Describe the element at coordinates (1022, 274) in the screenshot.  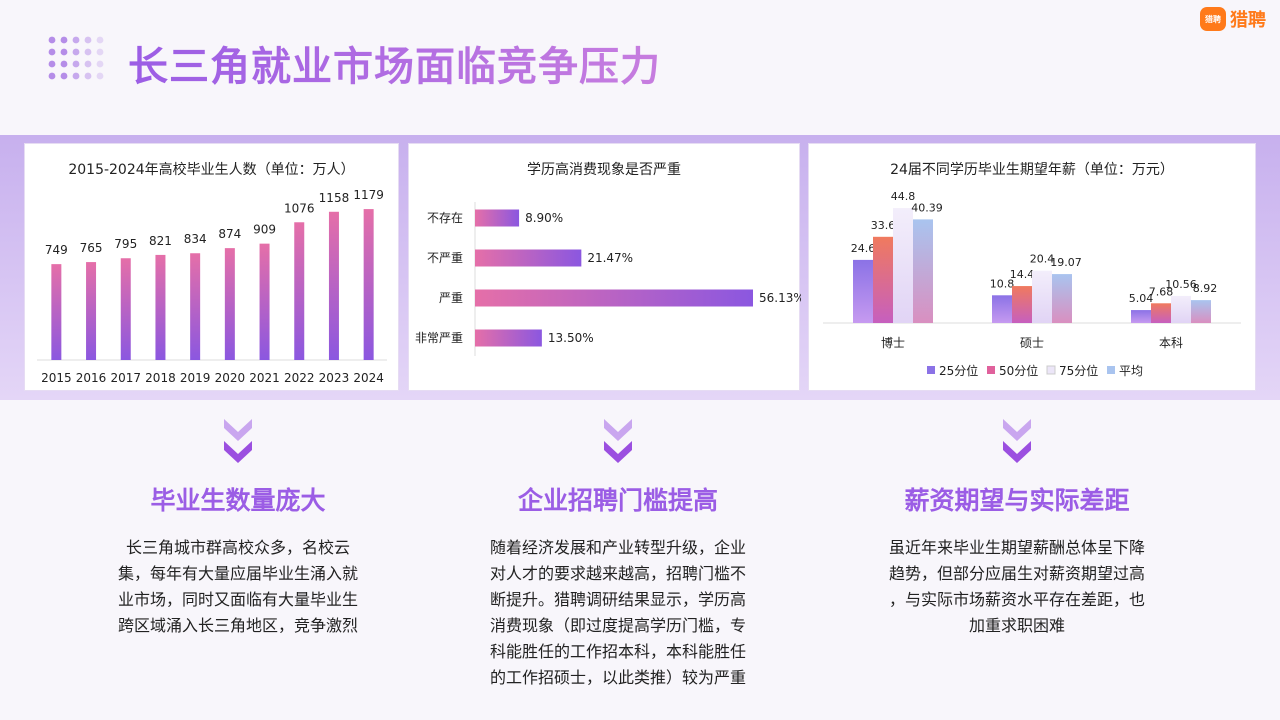
I see `data-label: 14.4` at that location.